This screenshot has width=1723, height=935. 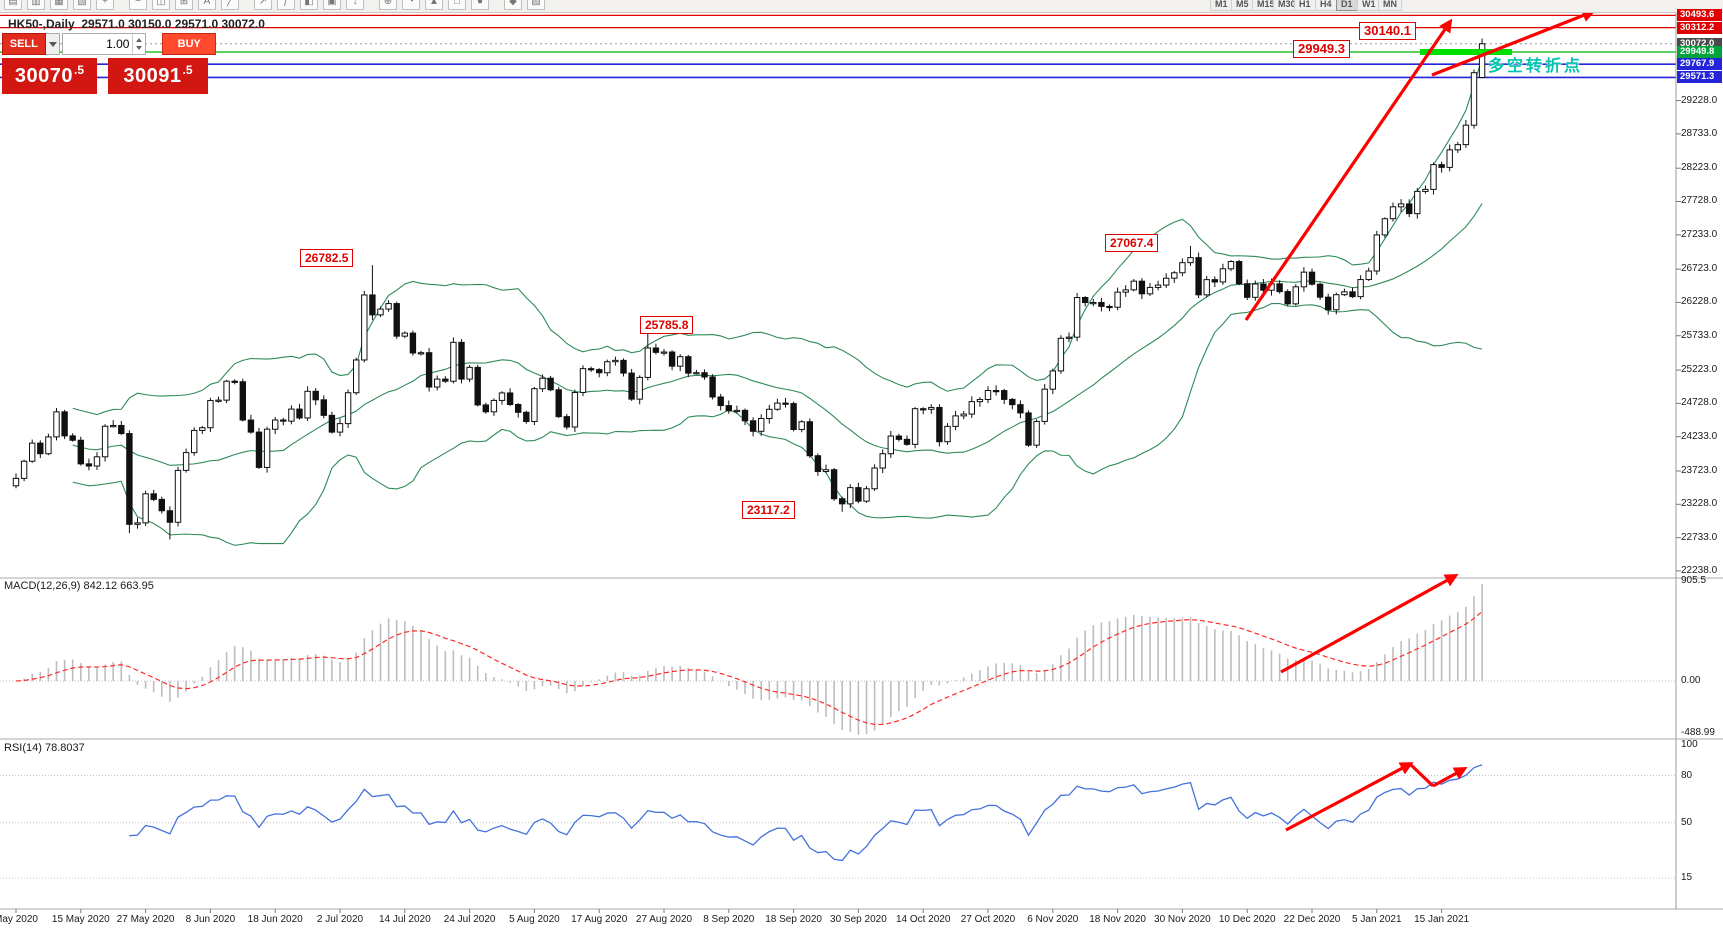 What do you see at coordinates (105, 5) in the screenshot?
I see `toolbar-icon: +` at bounding box center [105, 5].